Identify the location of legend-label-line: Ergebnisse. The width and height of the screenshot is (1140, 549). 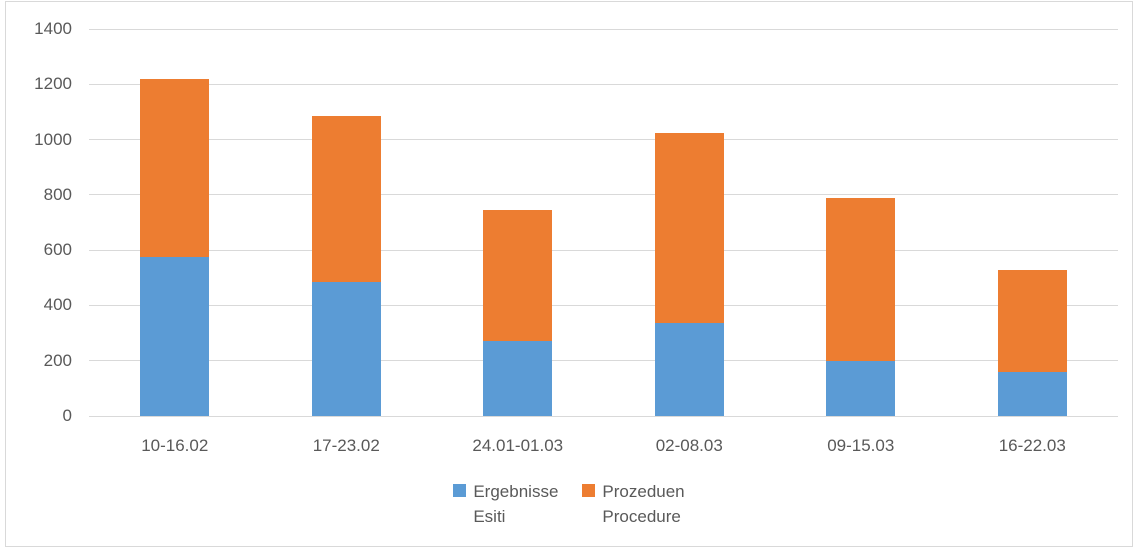
(516, 491).